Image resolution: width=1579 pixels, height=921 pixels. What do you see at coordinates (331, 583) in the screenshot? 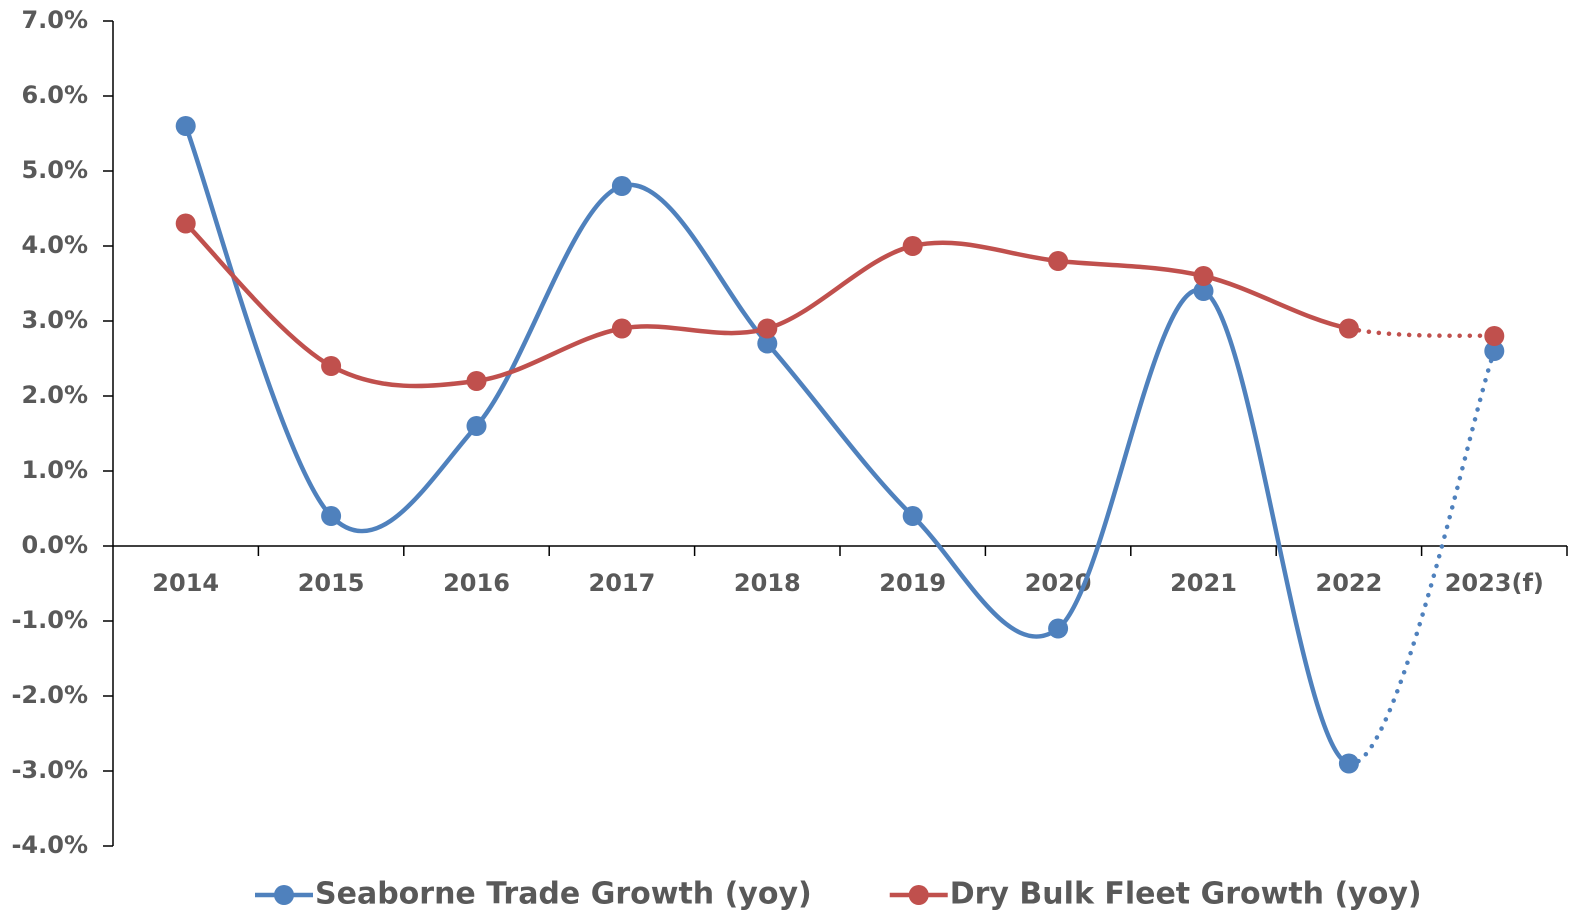
I see `x-tick-label: 2015` at bounding box center [331, 583].